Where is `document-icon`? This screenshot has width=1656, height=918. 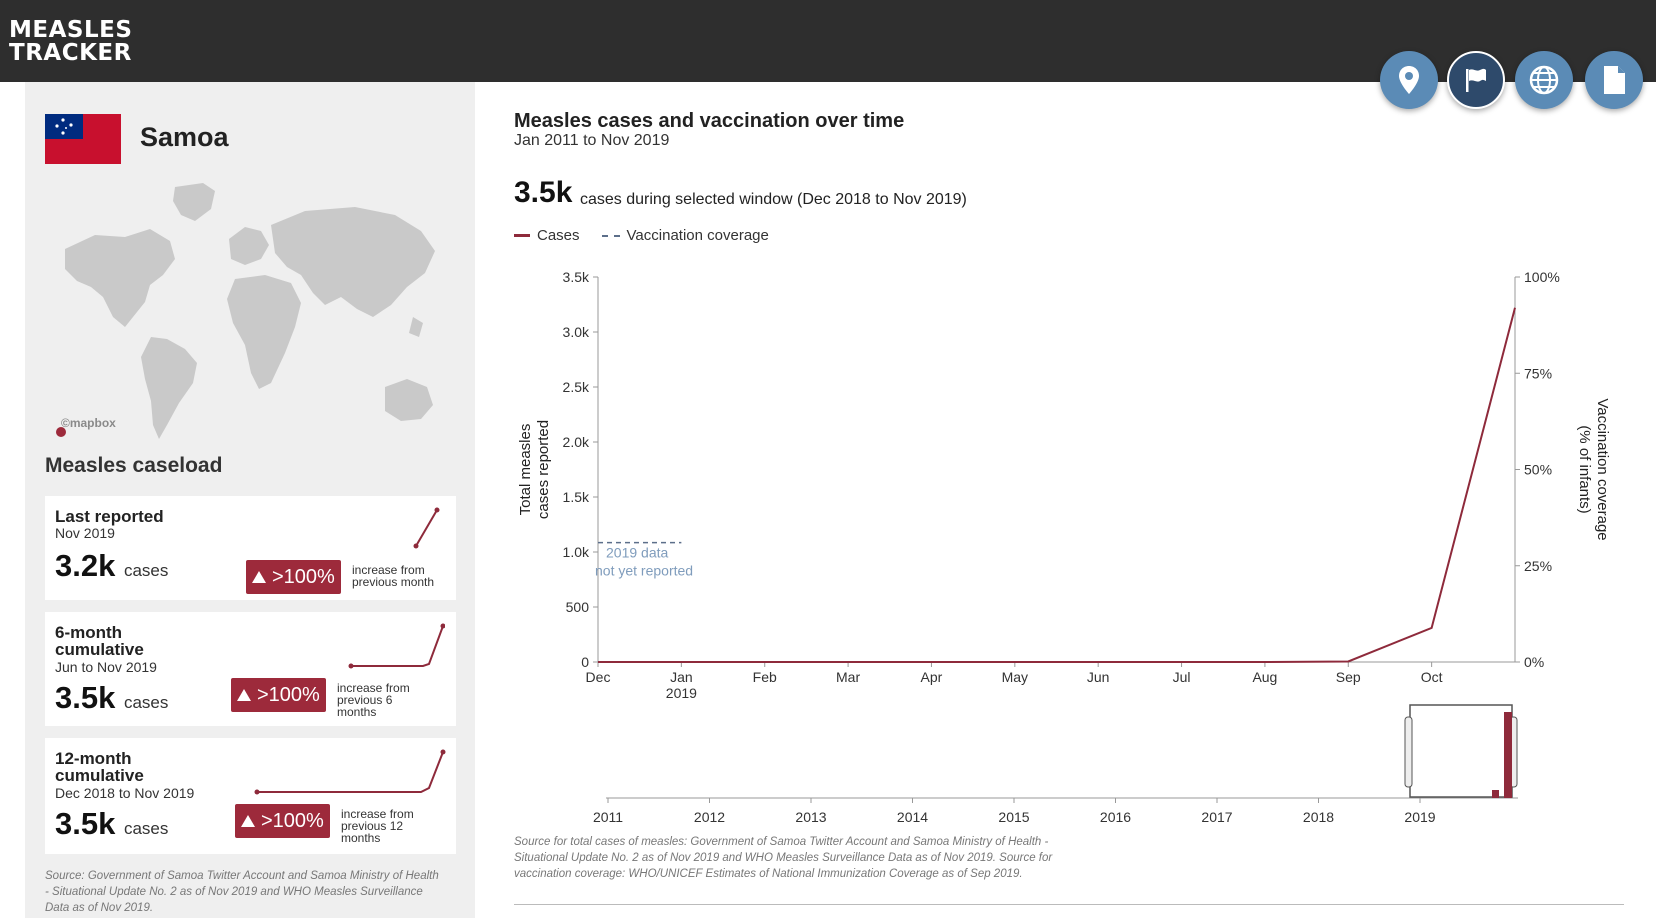 document-icon is located at coordinates (1614, 80).